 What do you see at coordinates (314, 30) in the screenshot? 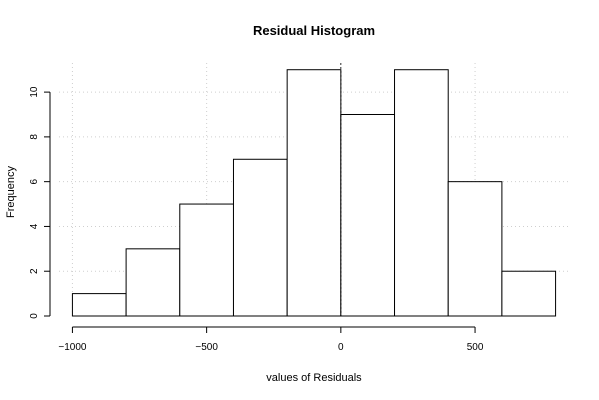
I see `chart-title: Residual Histogram` at bounding box center [314, 30].